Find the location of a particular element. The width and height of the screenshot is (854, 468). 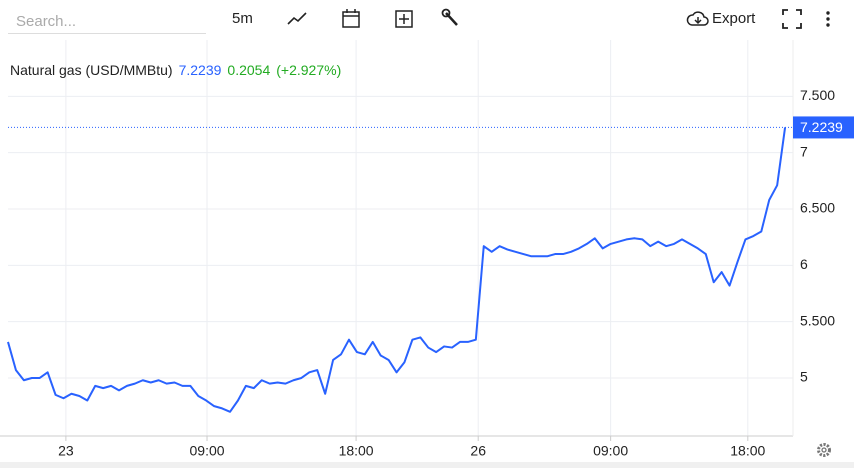

calendar-icon is located at coordinates (352, 19).